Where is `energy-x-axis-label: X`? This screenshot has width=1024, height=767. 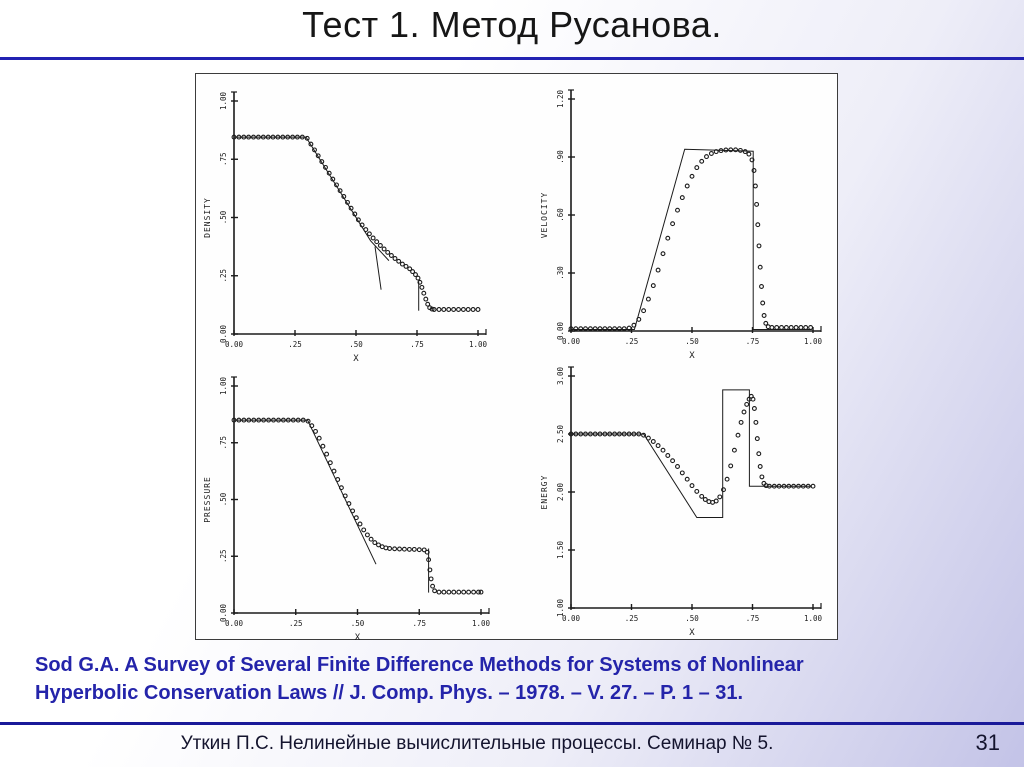 energy-x-axis-label: X is located at coordinates (692, 633).